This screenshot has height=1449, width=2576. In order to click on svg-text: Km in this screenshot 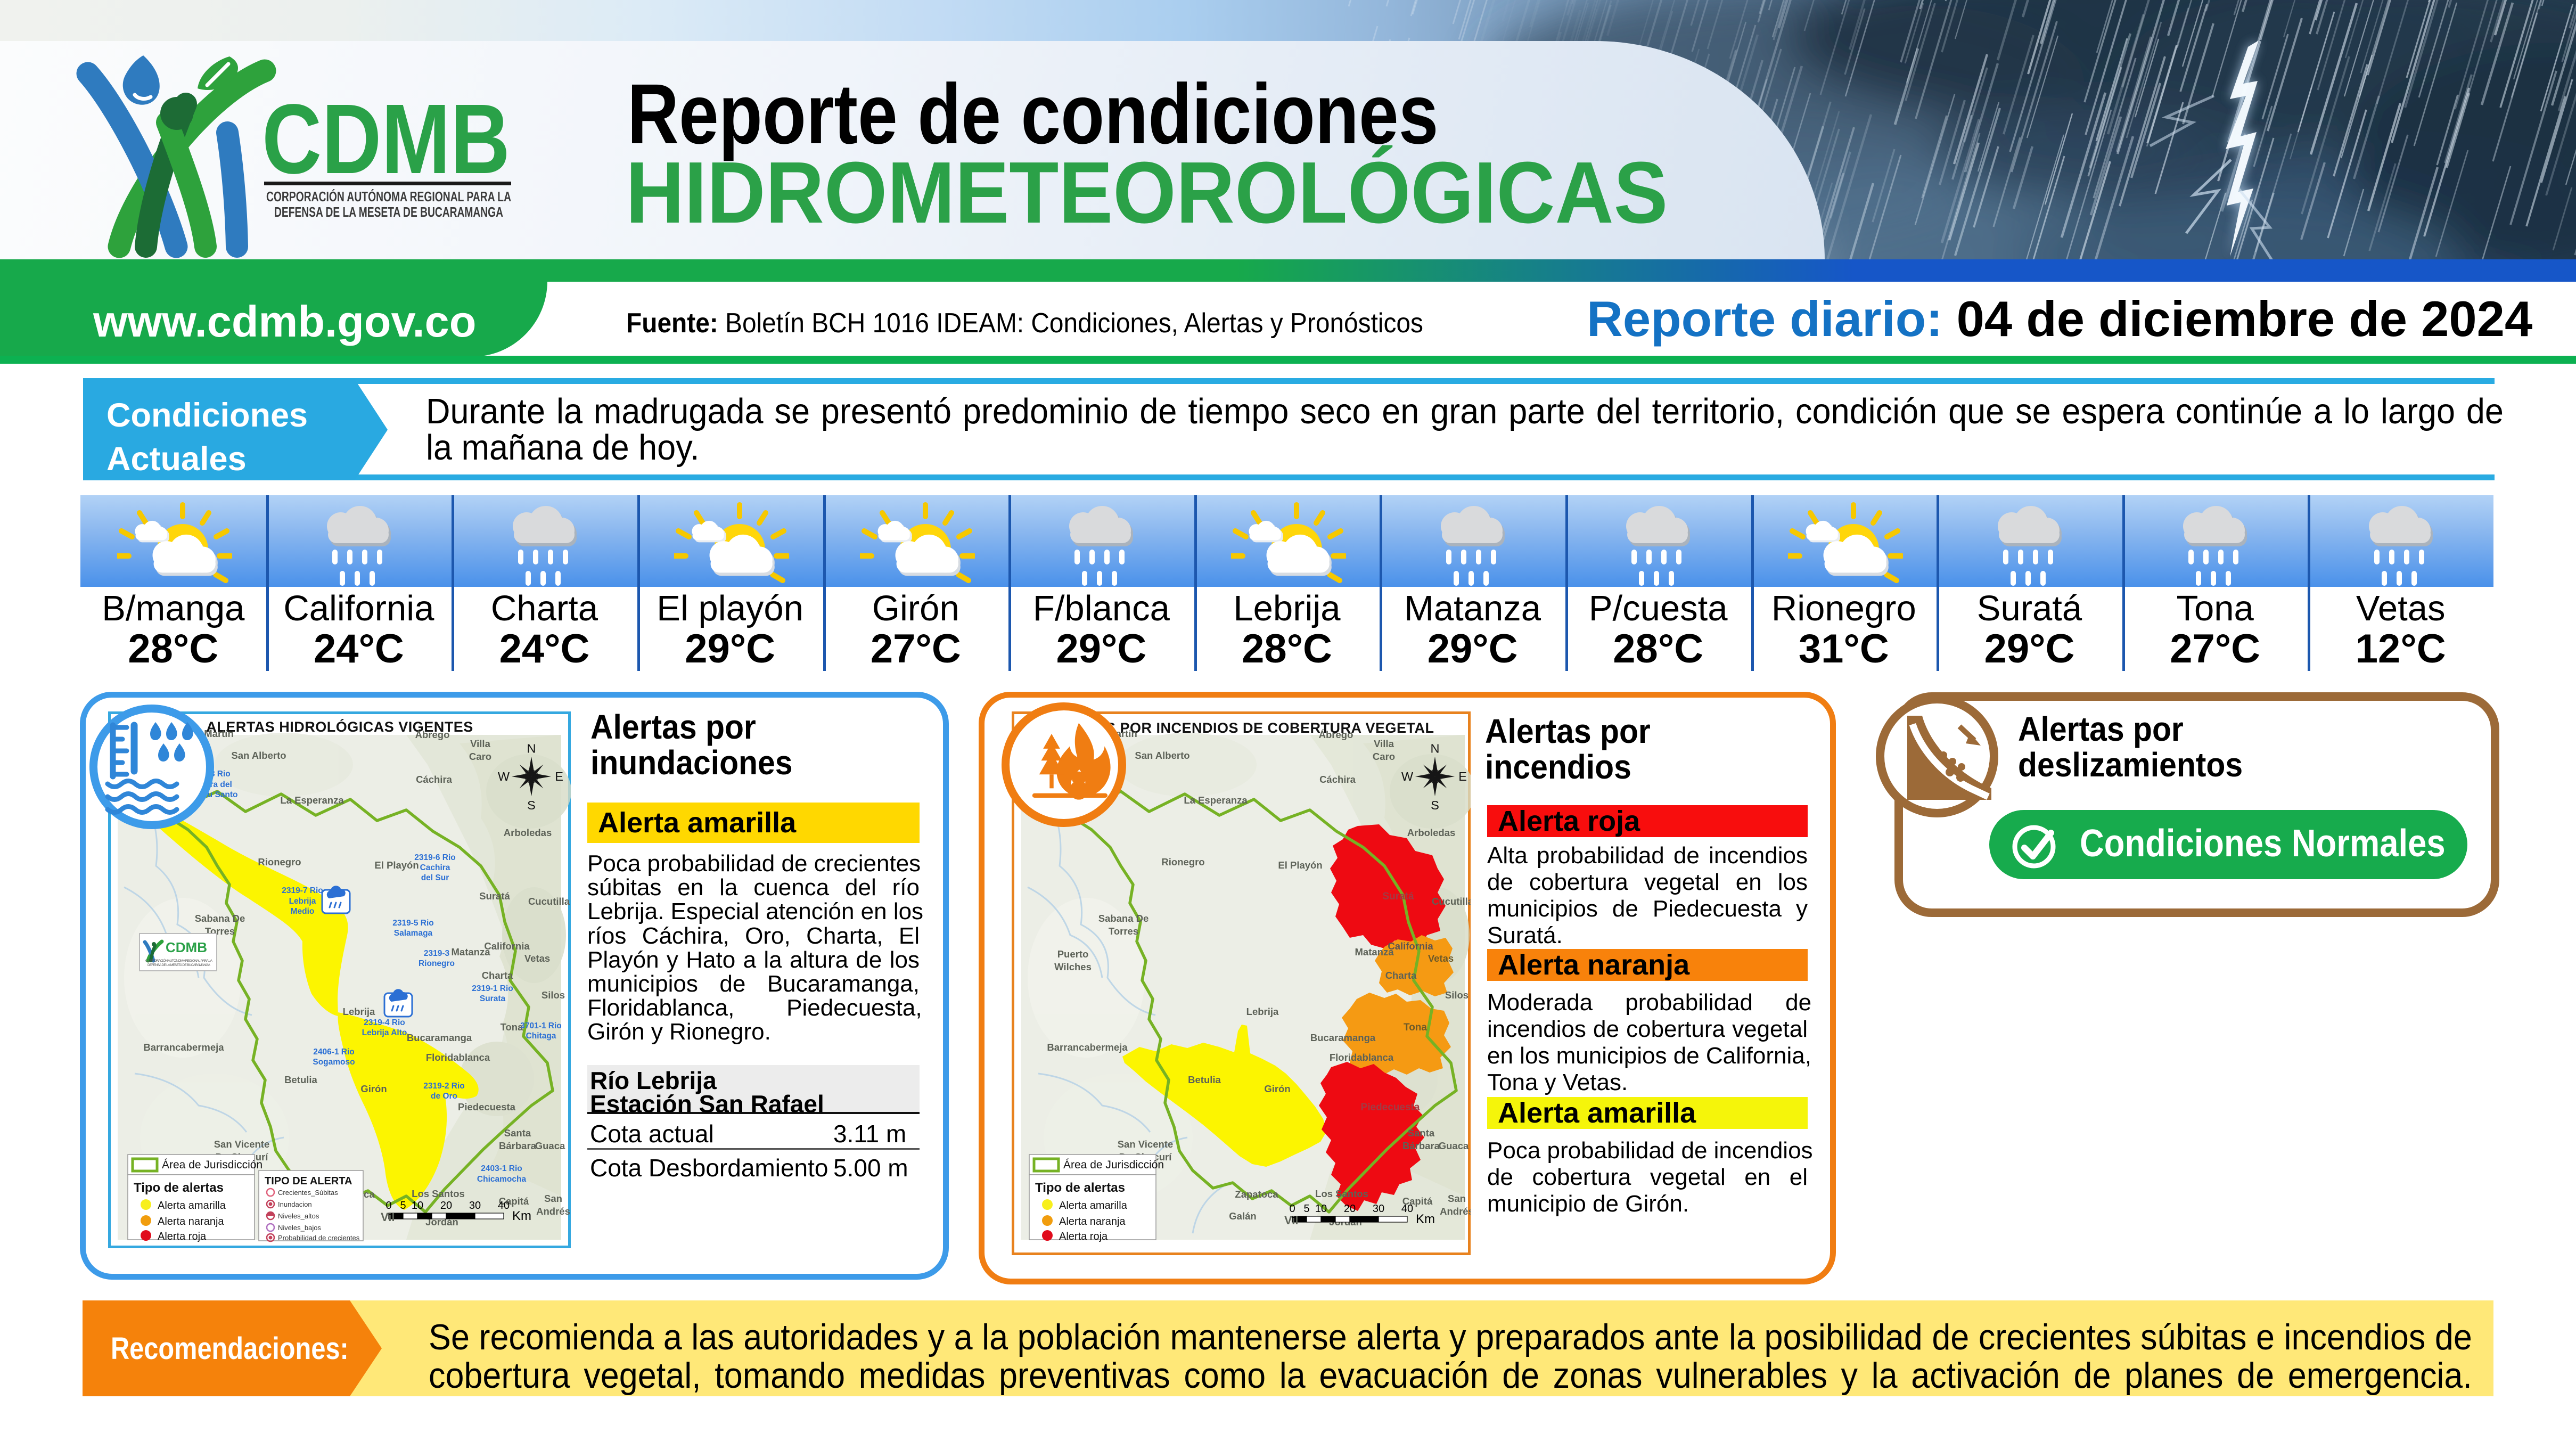, I will do `click(521, 1216)`.